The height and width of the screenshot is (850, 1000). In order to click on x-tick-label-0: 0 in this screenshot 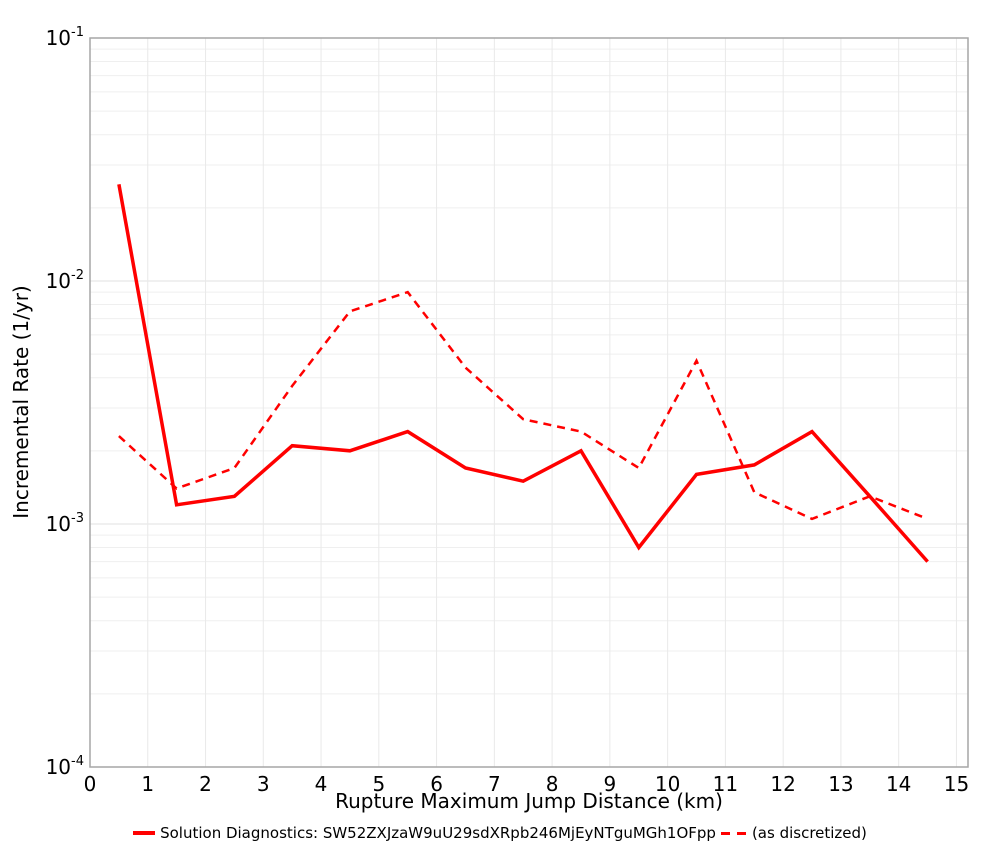, I will do `click(90, 784)`.